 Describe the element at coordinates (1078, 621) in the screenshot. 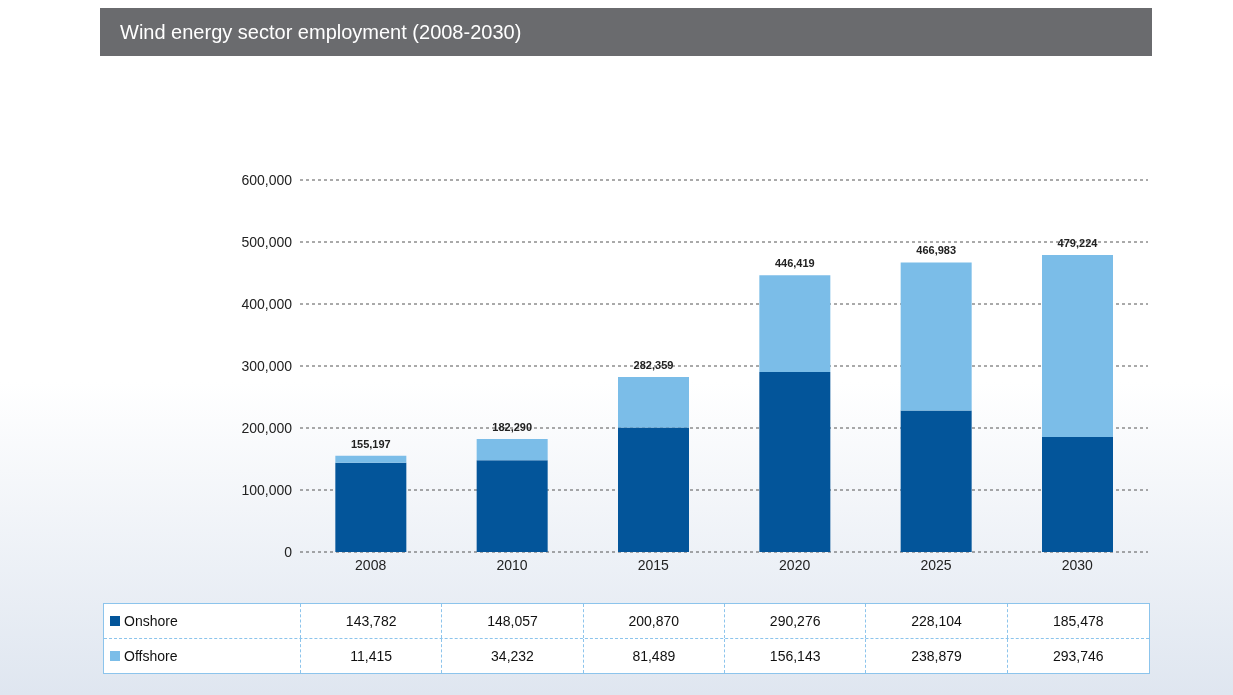

I see `data-label: 185,478` at that location.